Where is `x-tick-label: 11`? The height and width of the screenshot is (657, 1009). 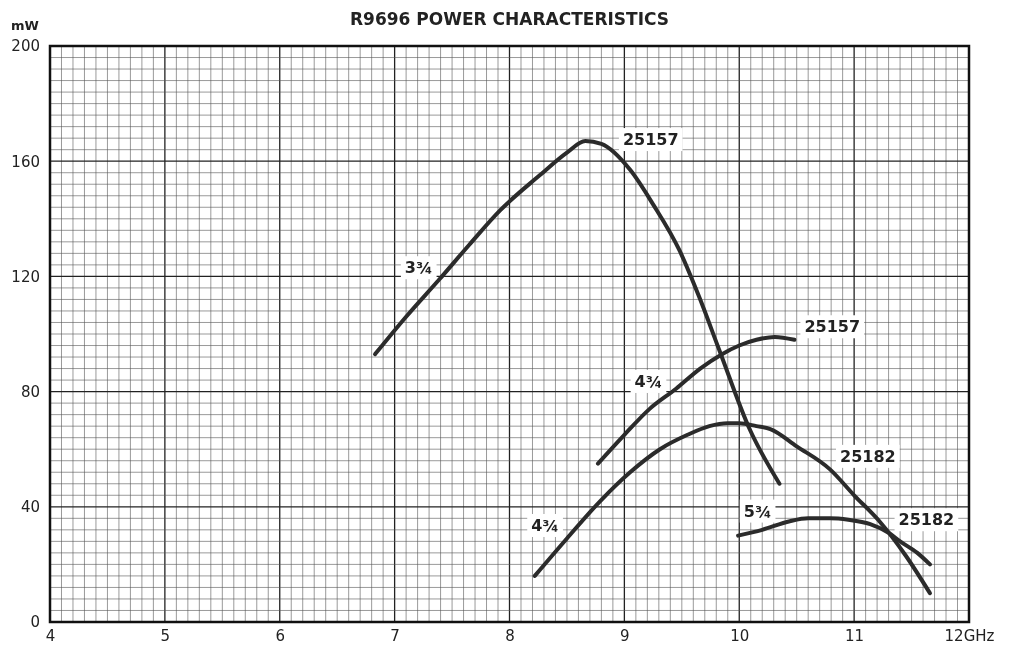 x-tick-label: 11 is located at coordinates (855, 635).